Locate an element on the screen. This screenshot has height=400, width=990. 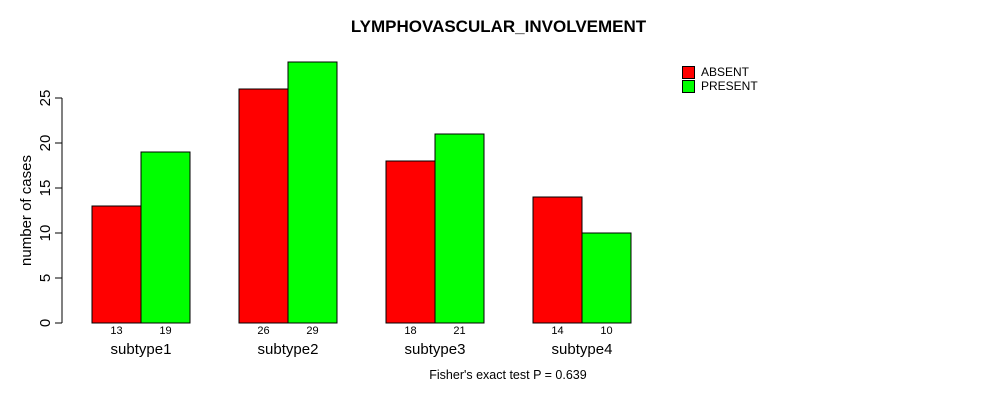
bar-absent-subtype2 is located at coordinates (263, 206).